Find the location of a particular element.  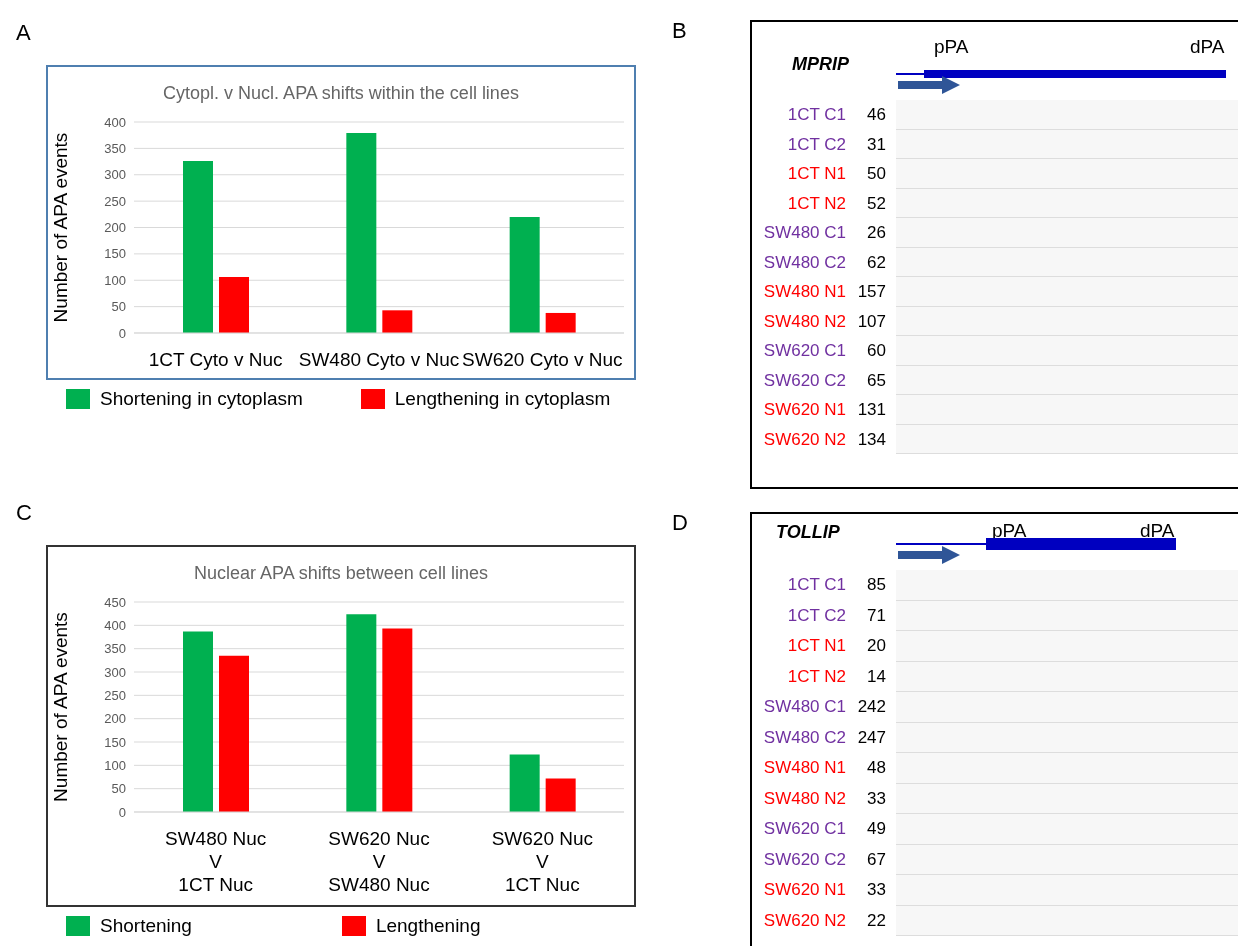

y-tick-label: 450 is located at coordinates (115, 602).